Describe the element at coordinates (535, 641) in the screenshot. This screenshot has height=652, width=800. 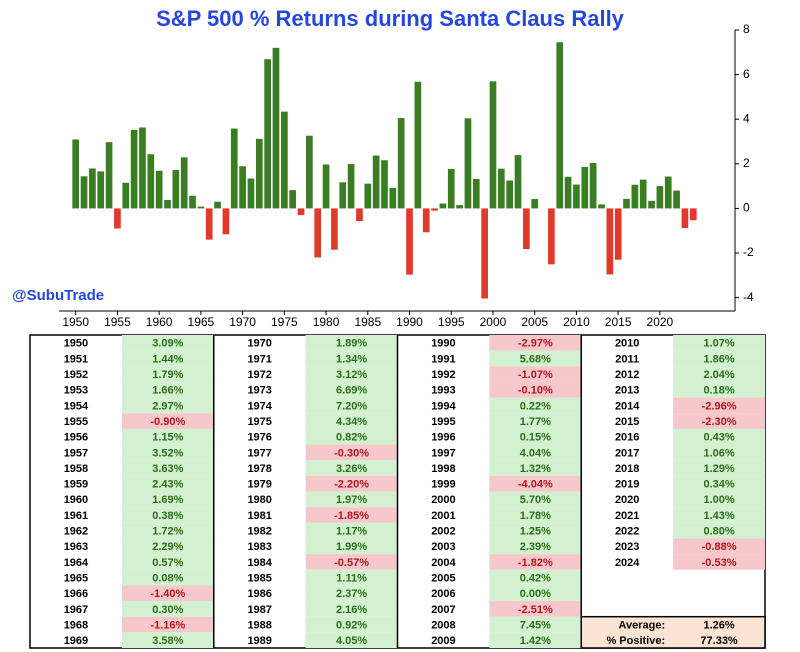
I see `value-label: 1.42%` at that location.